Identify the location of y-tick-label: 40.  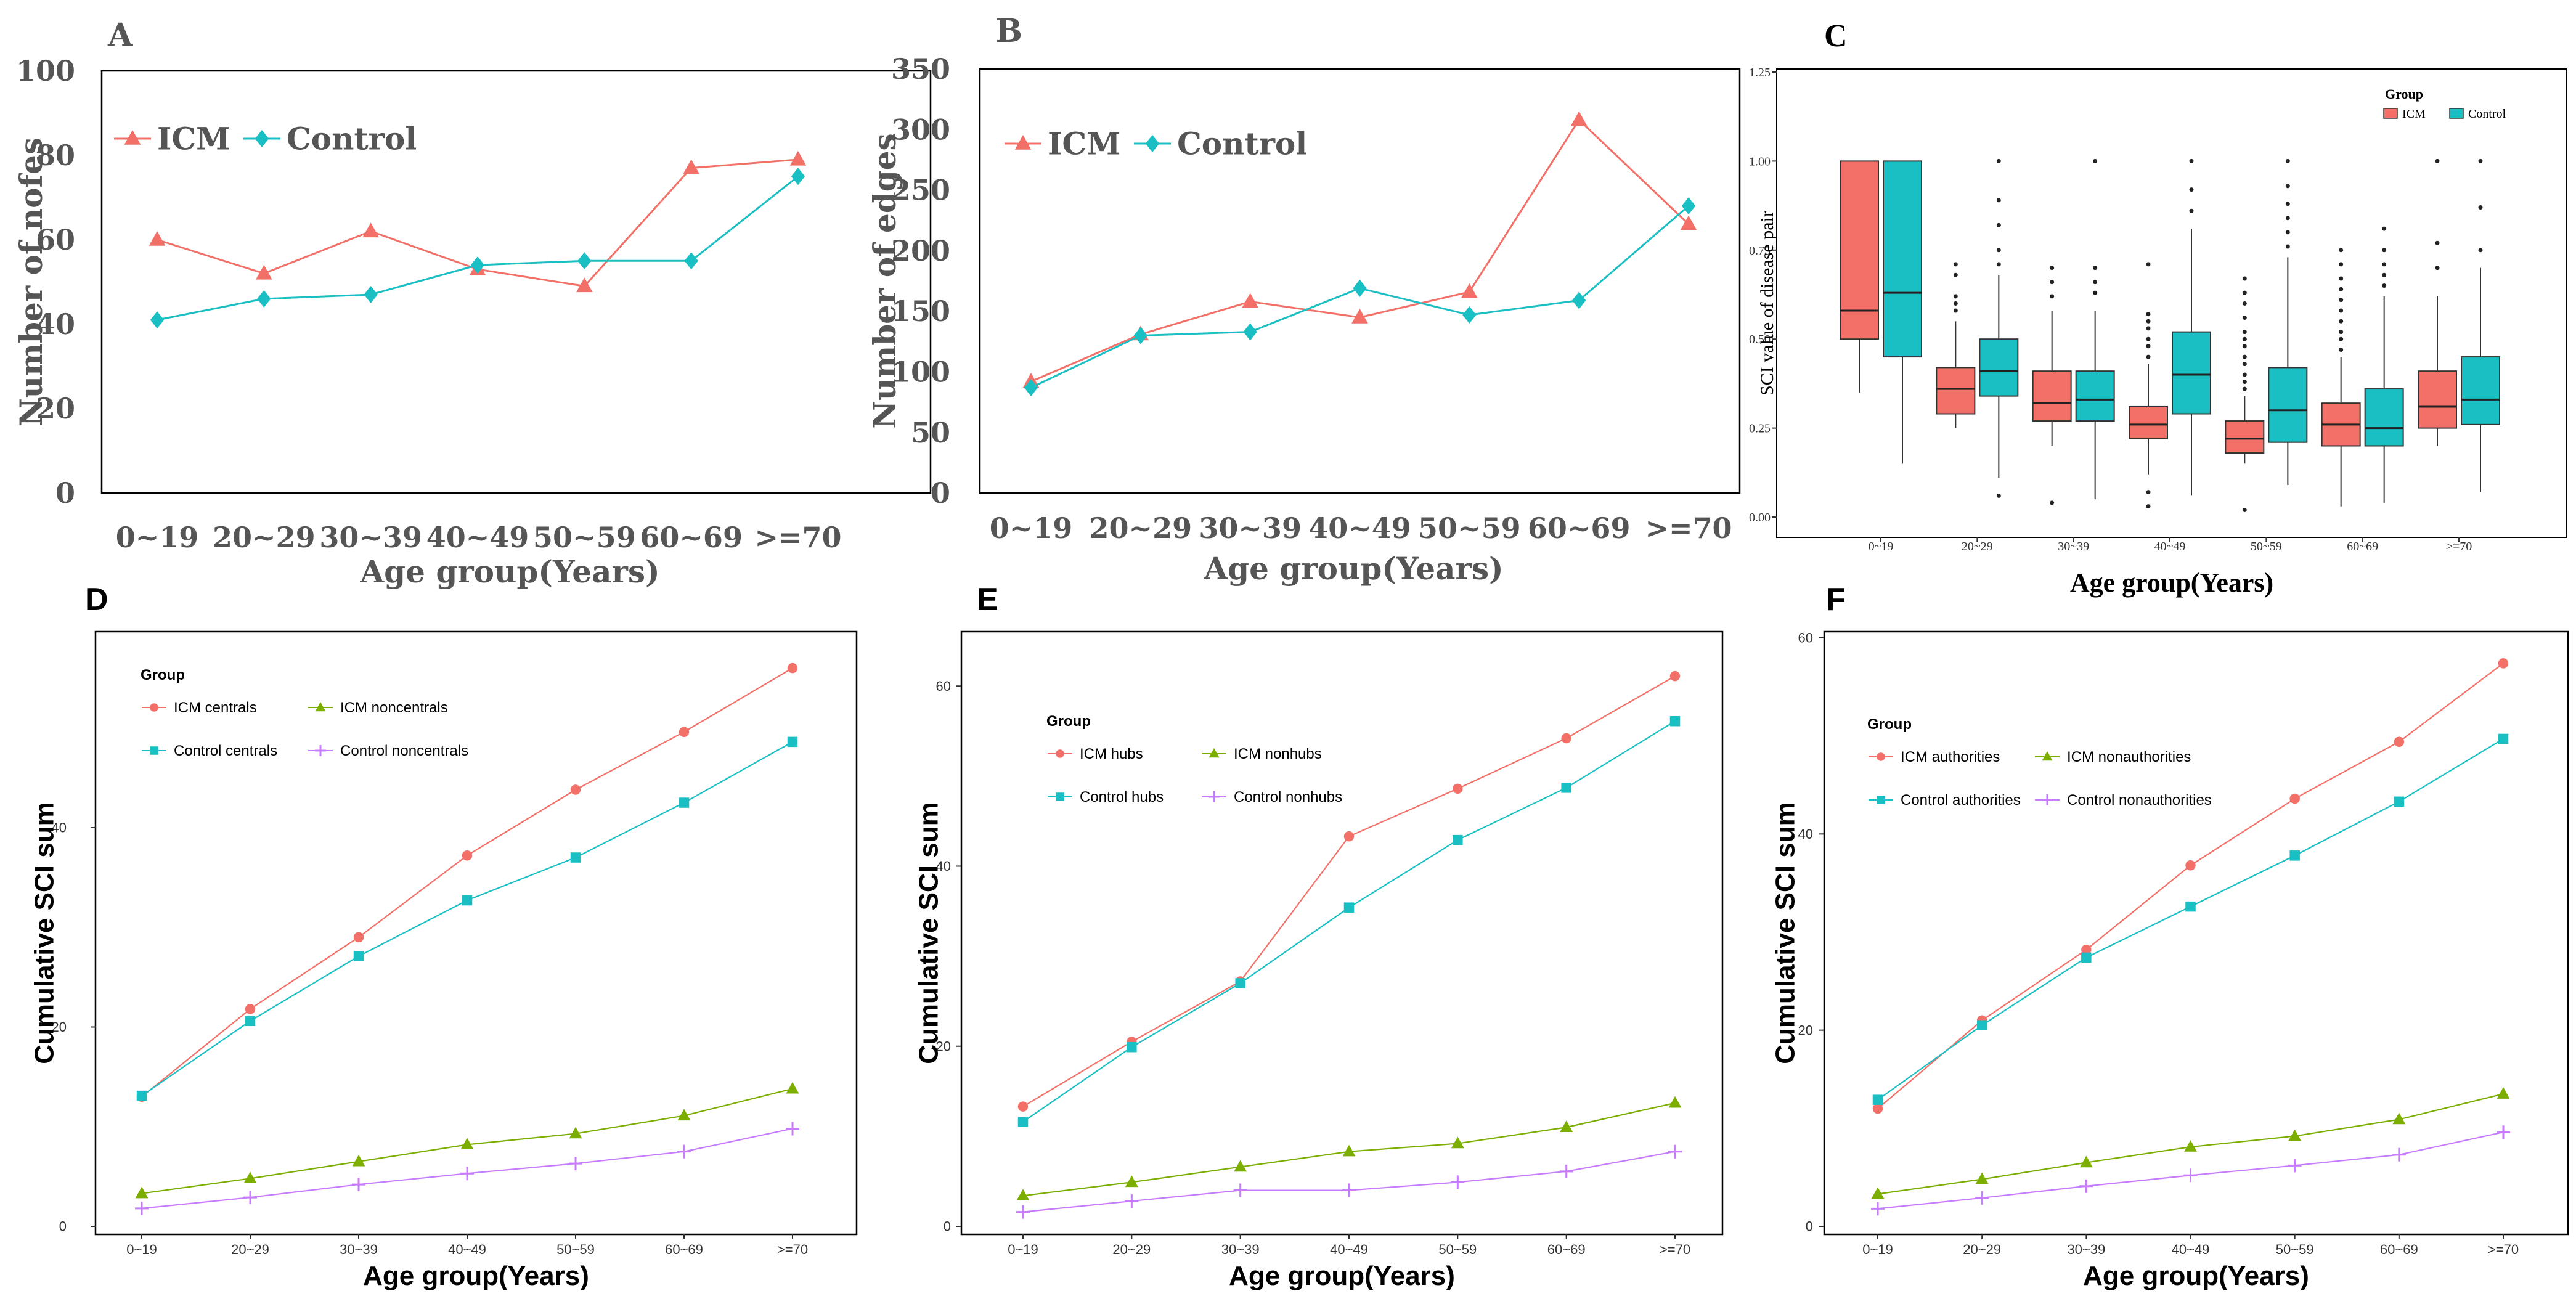
(1806, 834).